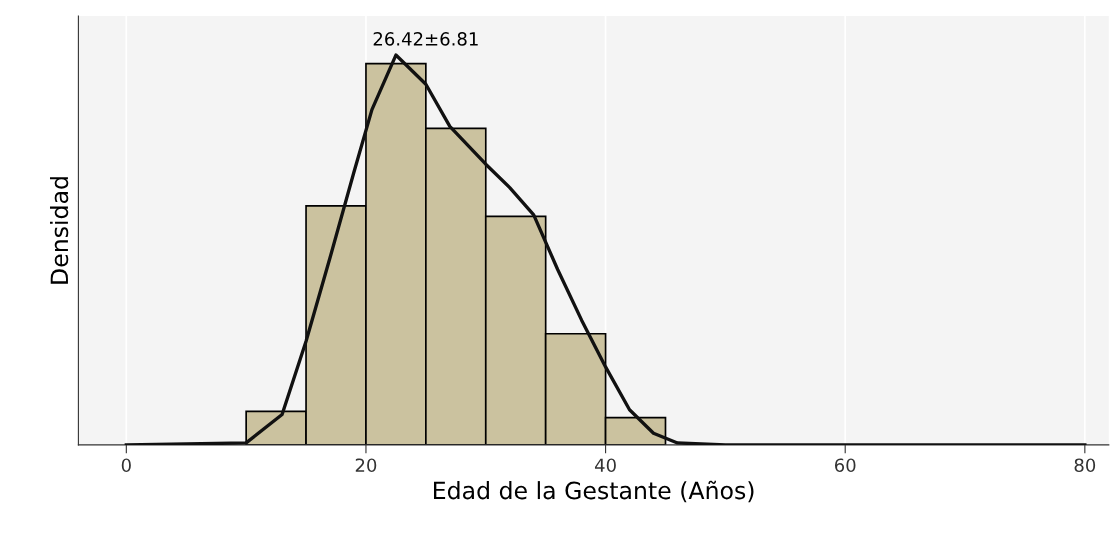 This screenshot has height=536, width=1120. I want to click on x-tick-label: 60, so click(845, 465).